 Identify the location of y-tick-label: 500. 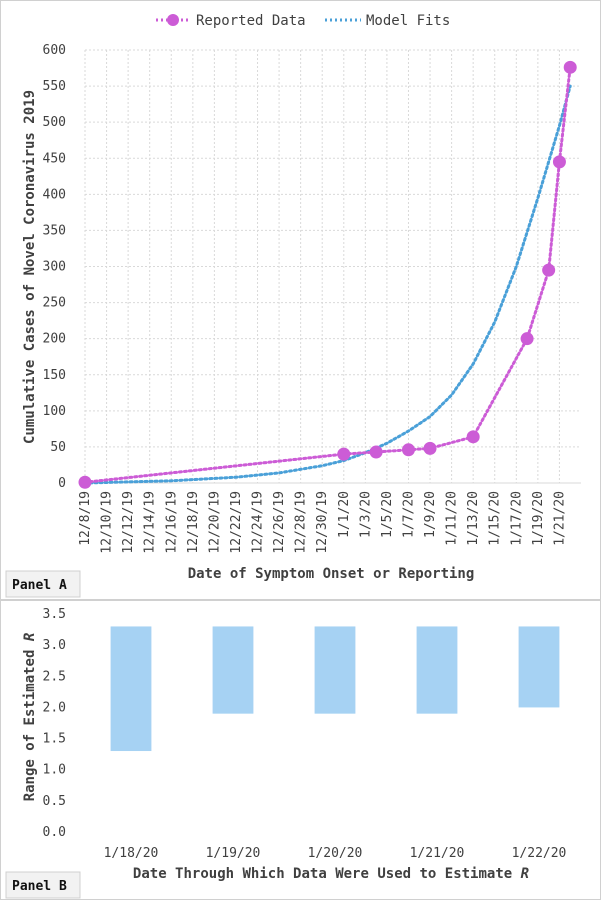
(54, 122).